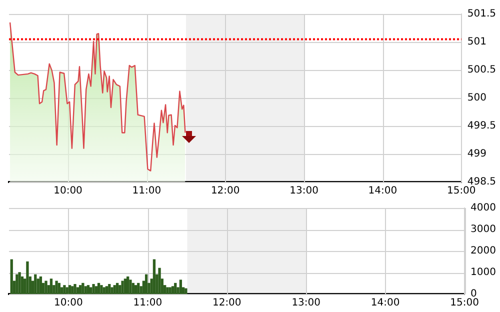  I want to click on y-tick-label: 2000, so click(483, 251).